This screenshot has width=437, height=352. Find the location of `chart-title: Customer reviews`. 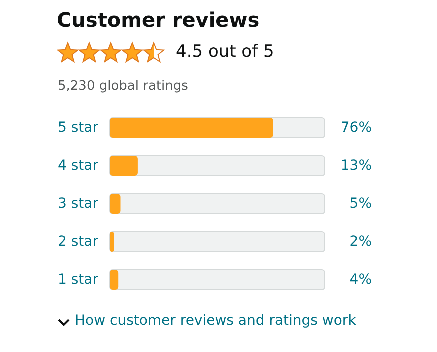

chart-title: Customer reviews is located at coordinates (158, 20).